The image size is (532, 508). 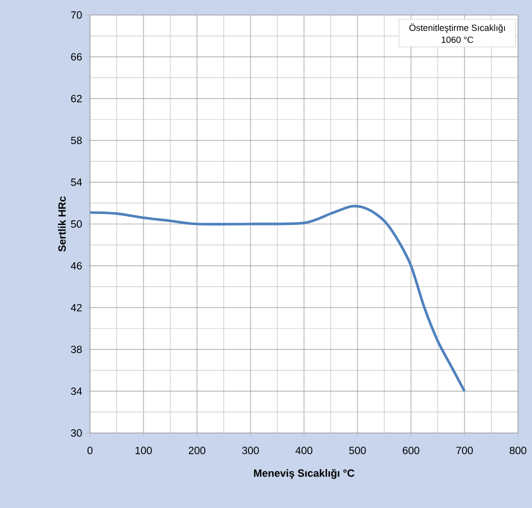 I want to click on y-tick-label: 50, so click(x=76, y=224).